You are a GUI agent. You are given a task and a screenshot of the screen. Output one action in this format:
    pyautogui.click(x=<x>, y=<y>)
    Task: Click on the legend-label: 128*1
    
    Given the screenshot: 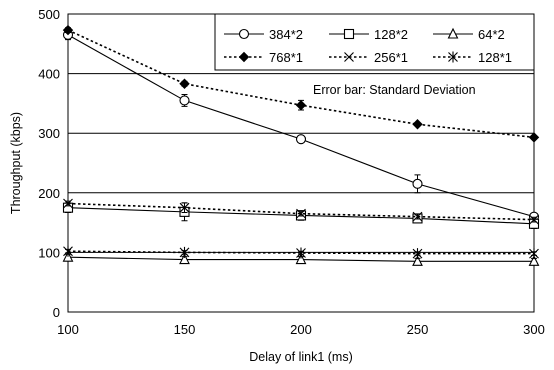 What is the action you would take?
    pyautogui.click(x=495, y=57)
    